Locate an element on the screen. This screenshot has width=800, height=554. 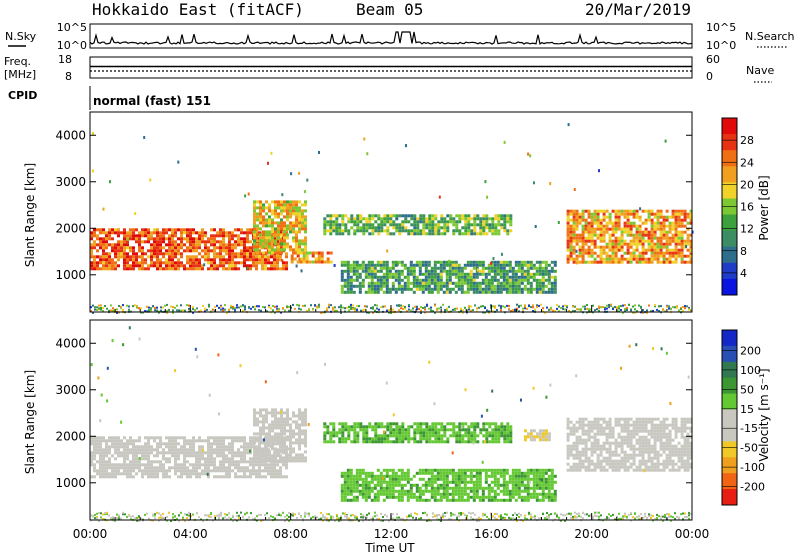
power-ytick-label: 3000 is located at coordinates (70, 182).